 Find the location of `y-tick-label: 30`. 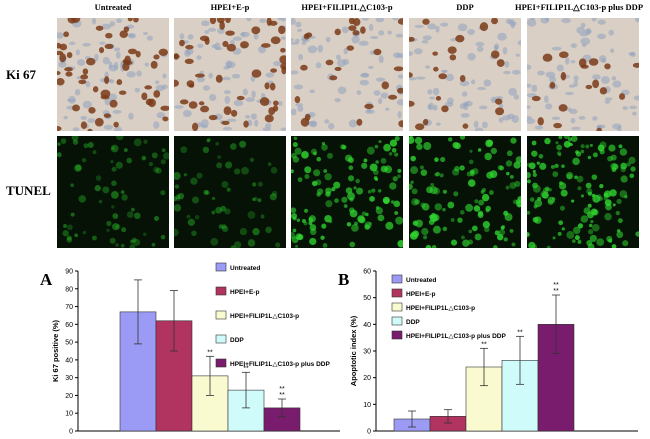

y-tick-label: 30 is located at coordinates (69, 378).